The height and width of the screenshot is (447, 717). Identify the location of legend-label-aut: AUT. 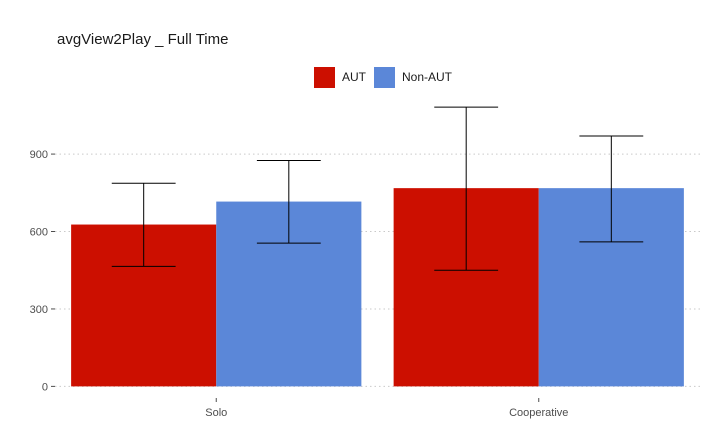
(354, 77).